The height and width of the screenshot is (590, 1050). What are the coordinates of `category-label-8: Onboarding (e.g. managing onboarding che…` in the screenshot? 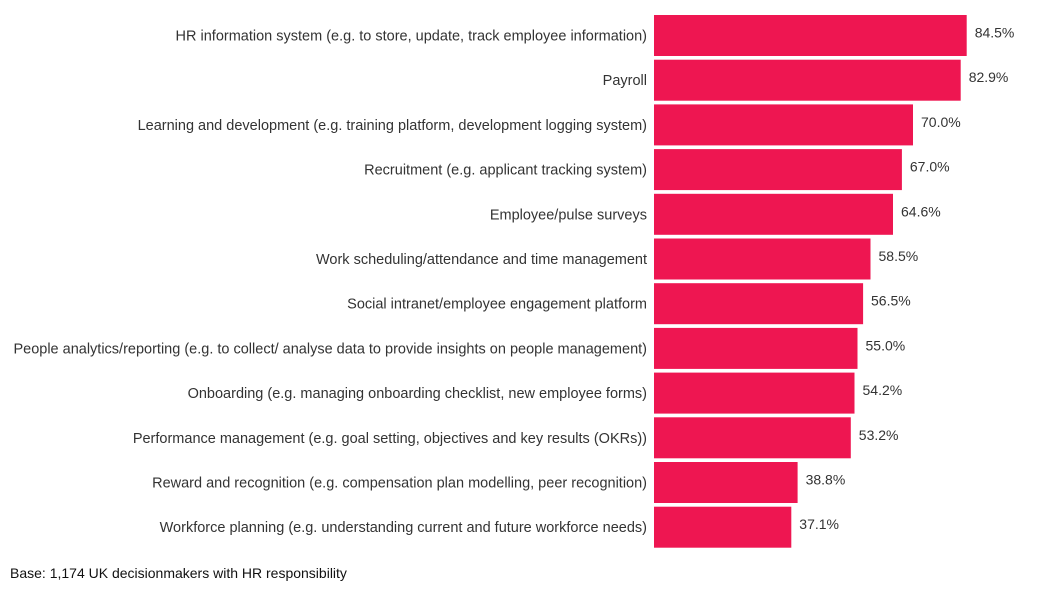 It's located at (417, 394).